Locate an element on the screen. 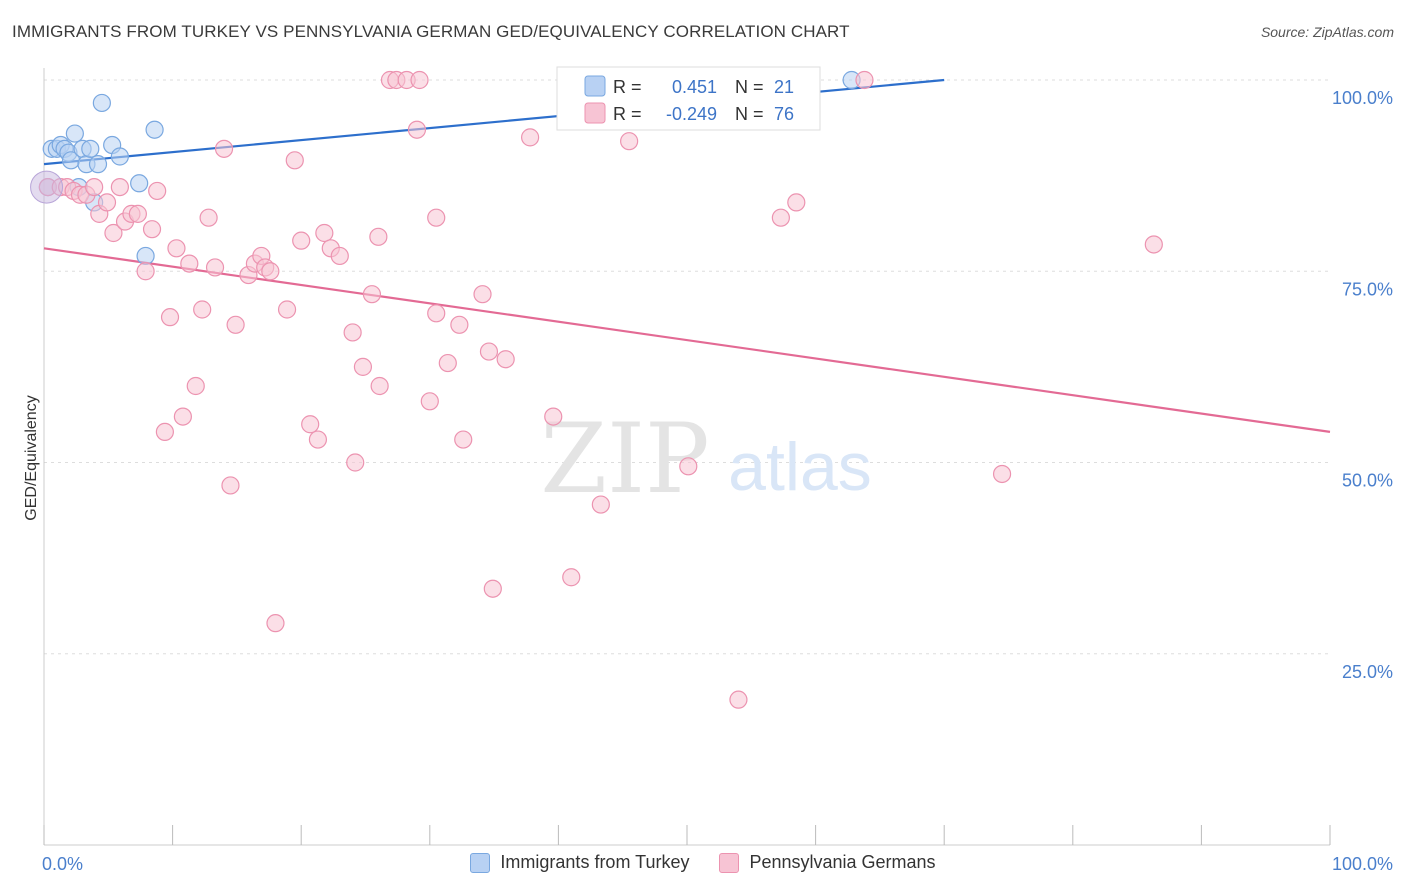 This screenshot has width=1406, height=892. watermark-atlas: atlas is located at coordinates (800, 467).